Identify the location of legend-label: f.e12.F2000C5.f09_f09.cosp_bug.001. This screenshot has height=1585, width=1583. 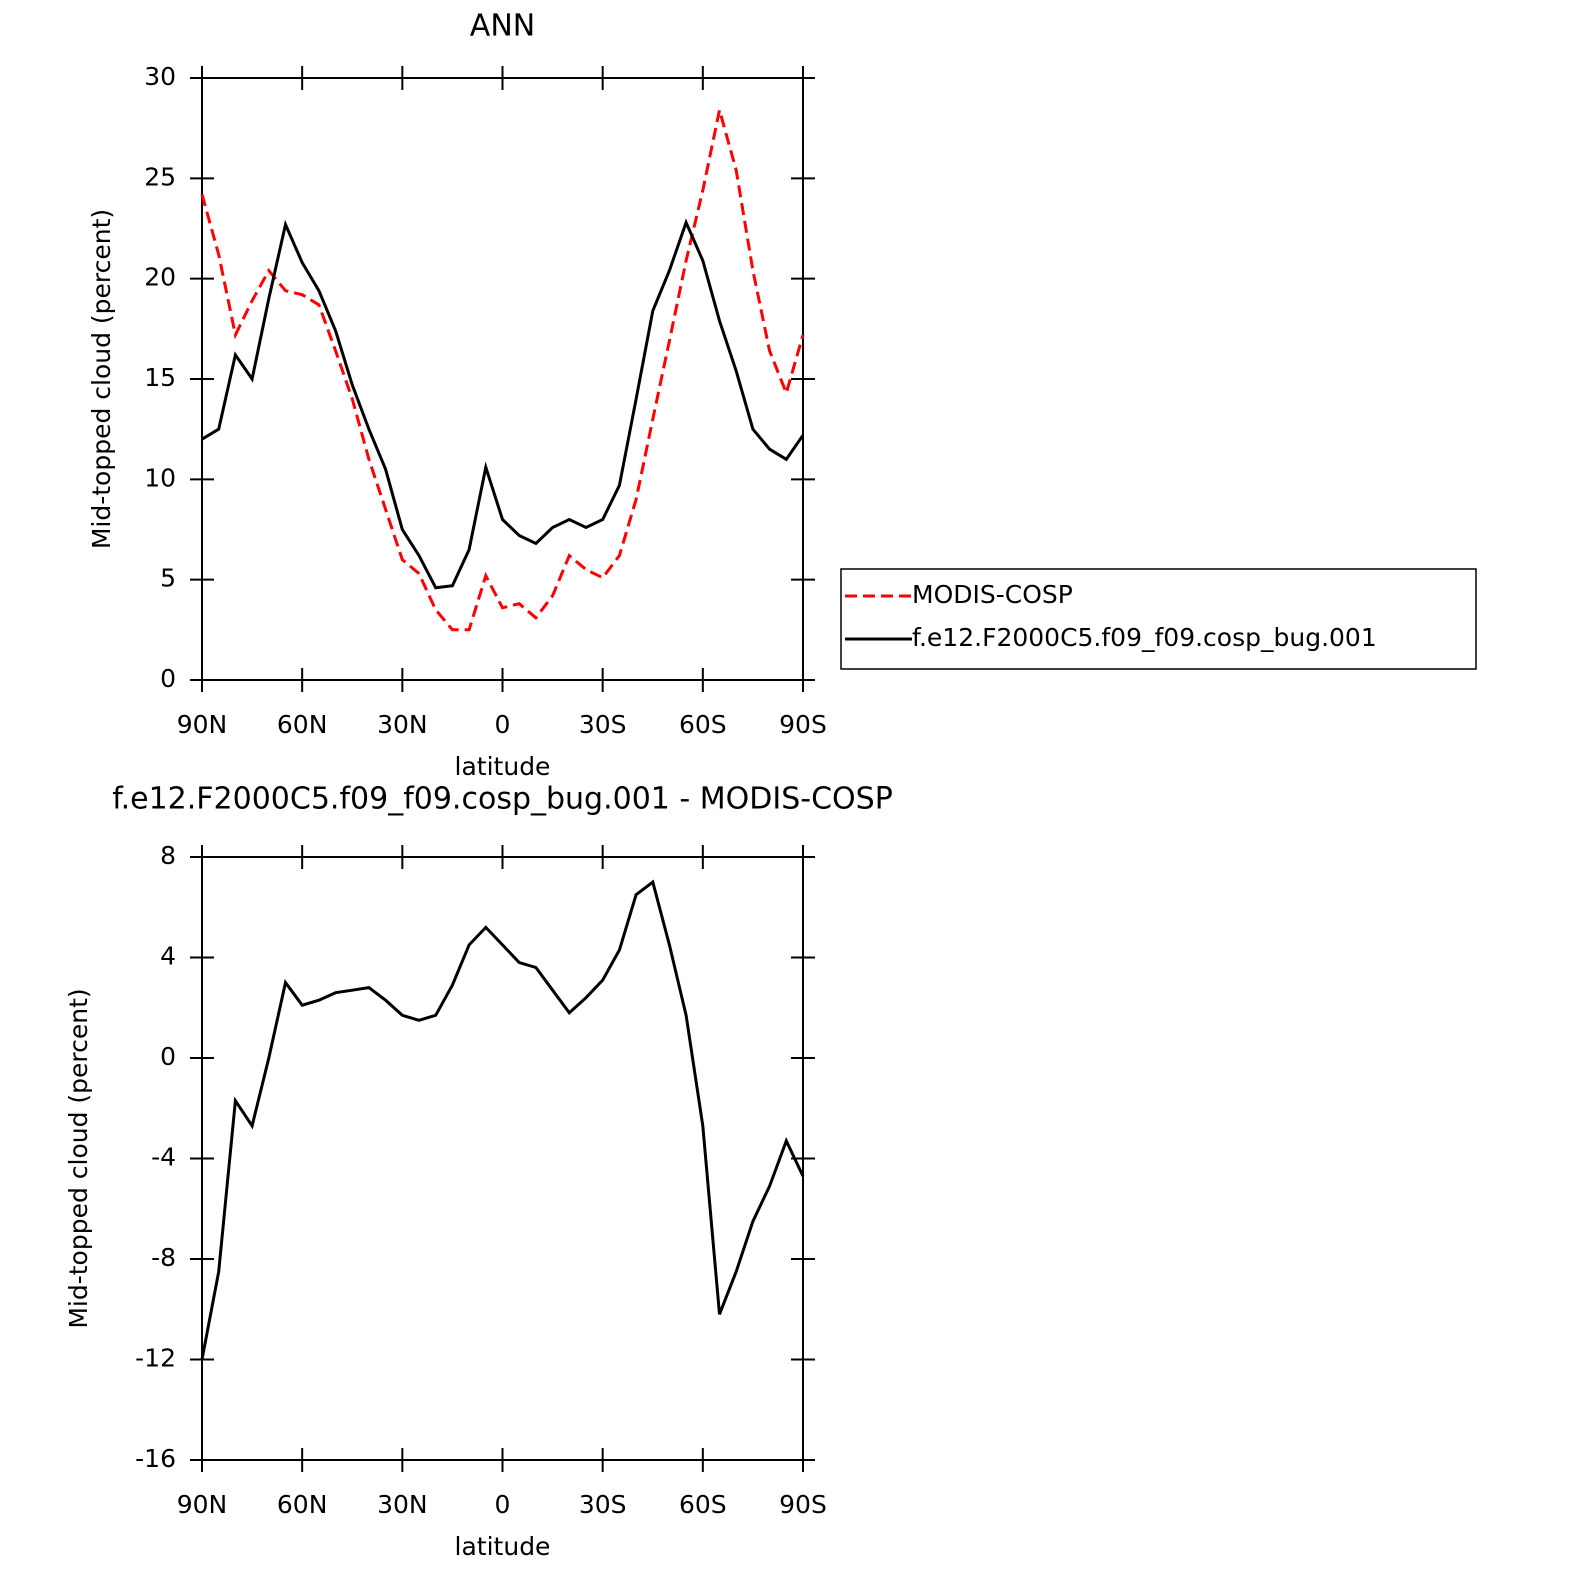
(1144, 637).